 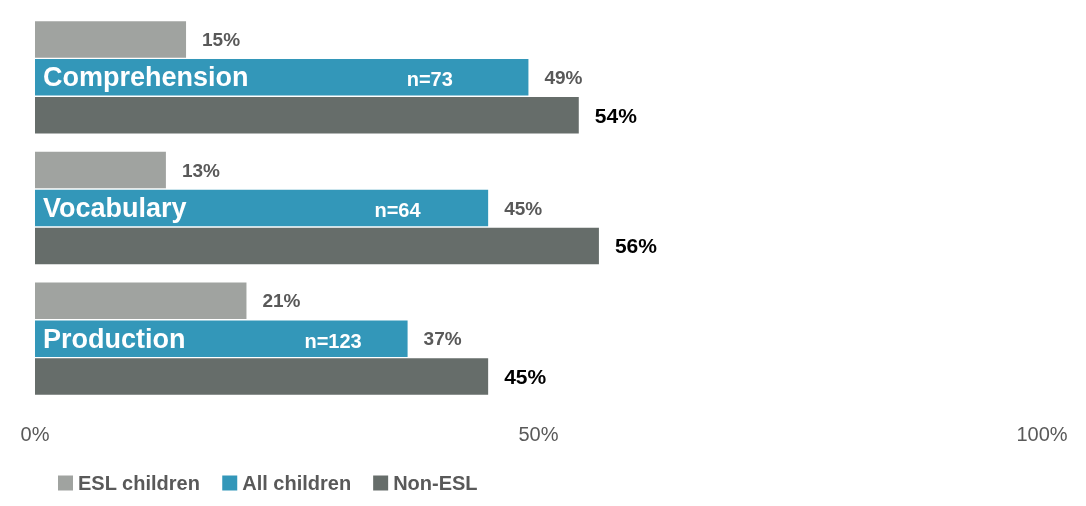 I want to click on annotation: n=73, so click(x=429, y=79).